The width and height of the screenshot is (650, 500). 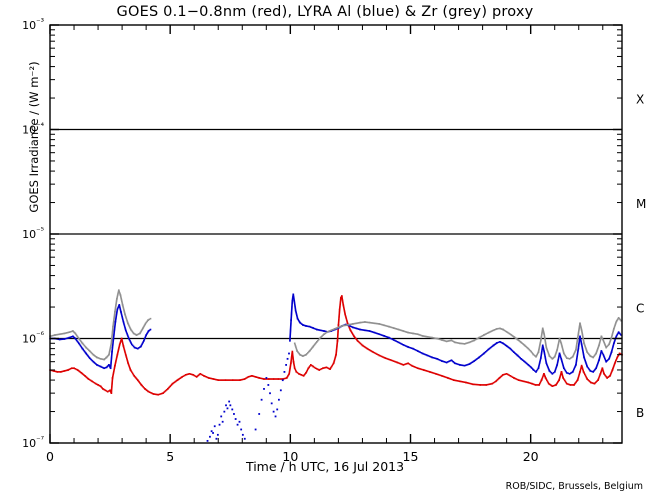 I want to click on flare-class-label-x: X, so click(x=640, y=100).